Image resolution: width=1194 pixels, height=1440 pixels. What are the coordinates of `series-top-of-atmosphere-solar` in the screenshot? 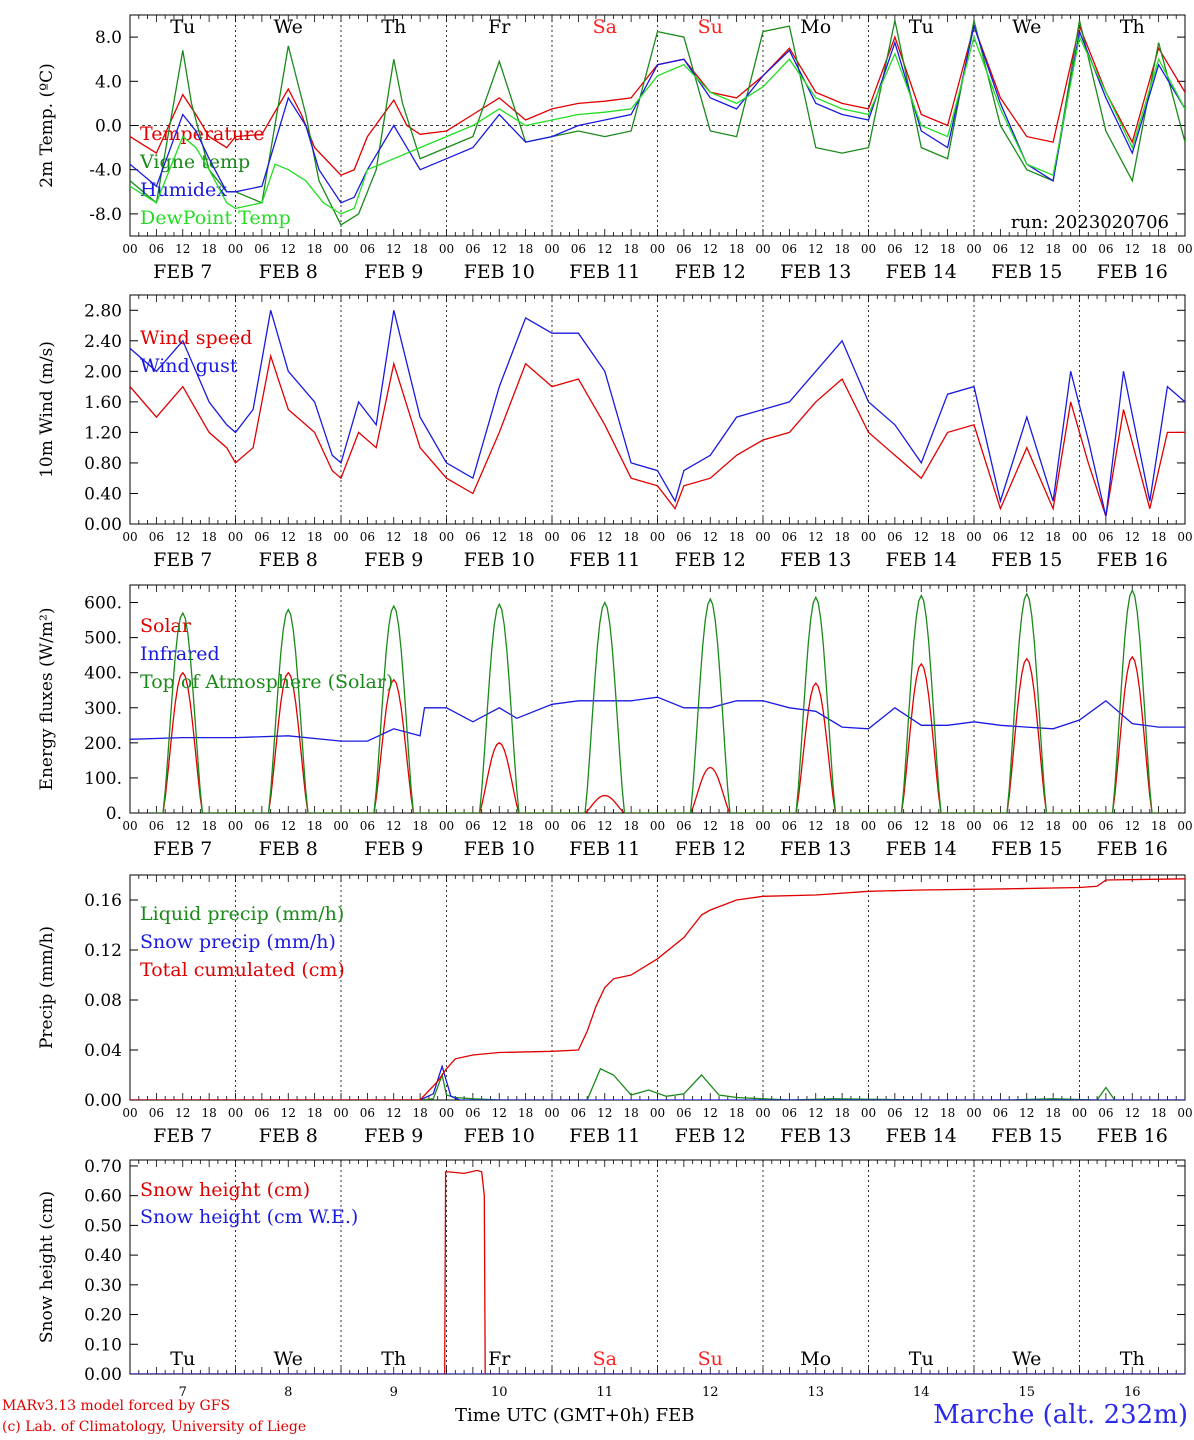 It's located at (657, 700).